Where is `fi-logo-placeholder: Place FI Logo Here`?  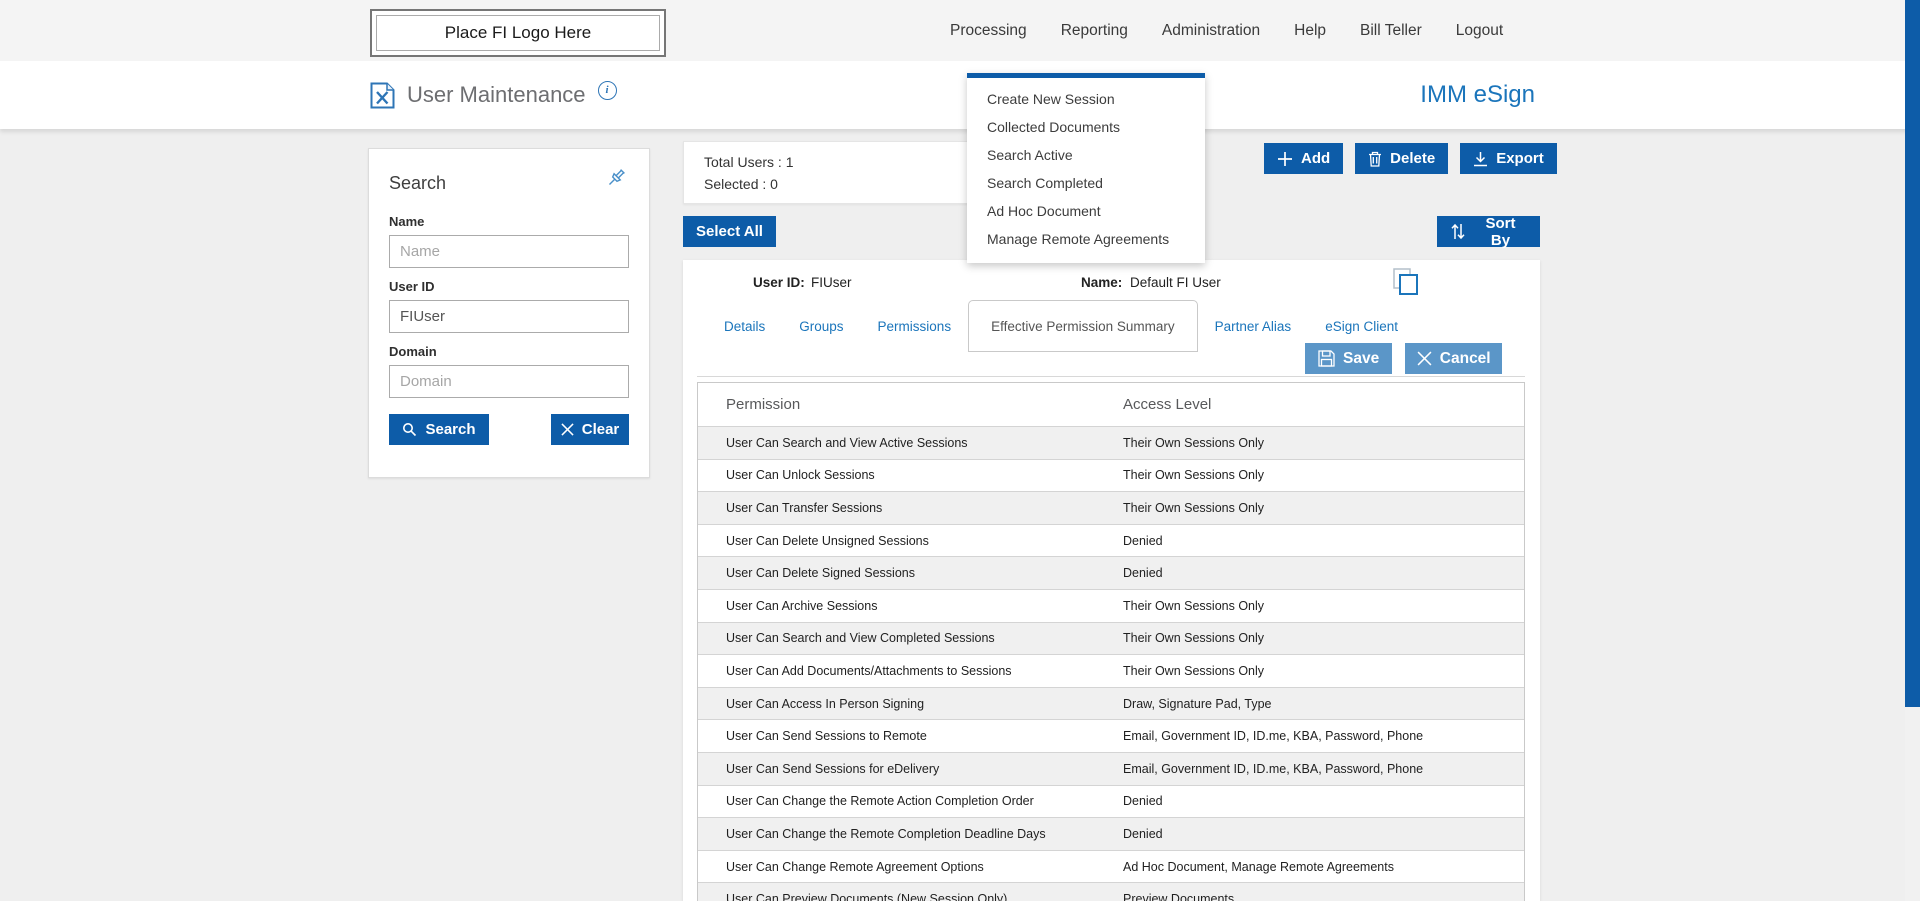 fi-logo-placeholder: Place FI Logo Here is located at coordinates (518, 33).